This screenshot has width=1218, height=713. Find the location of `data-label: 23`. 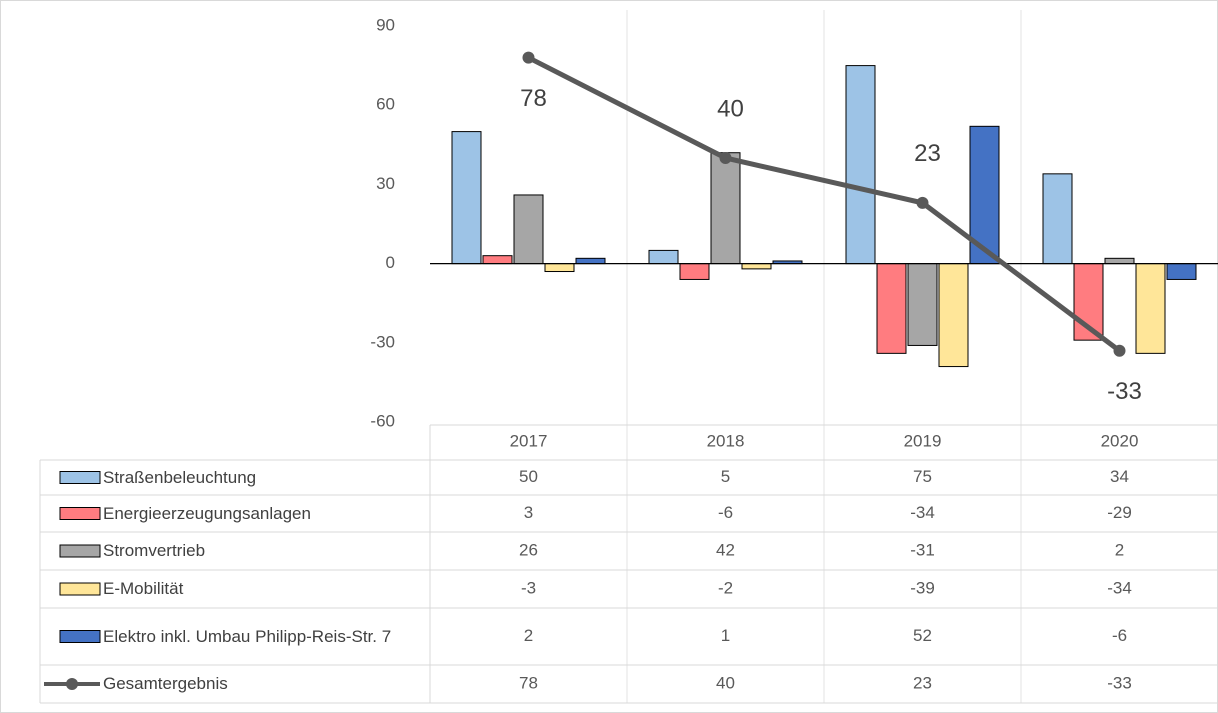

data-label: 23 is located at coordinates (927, 153).